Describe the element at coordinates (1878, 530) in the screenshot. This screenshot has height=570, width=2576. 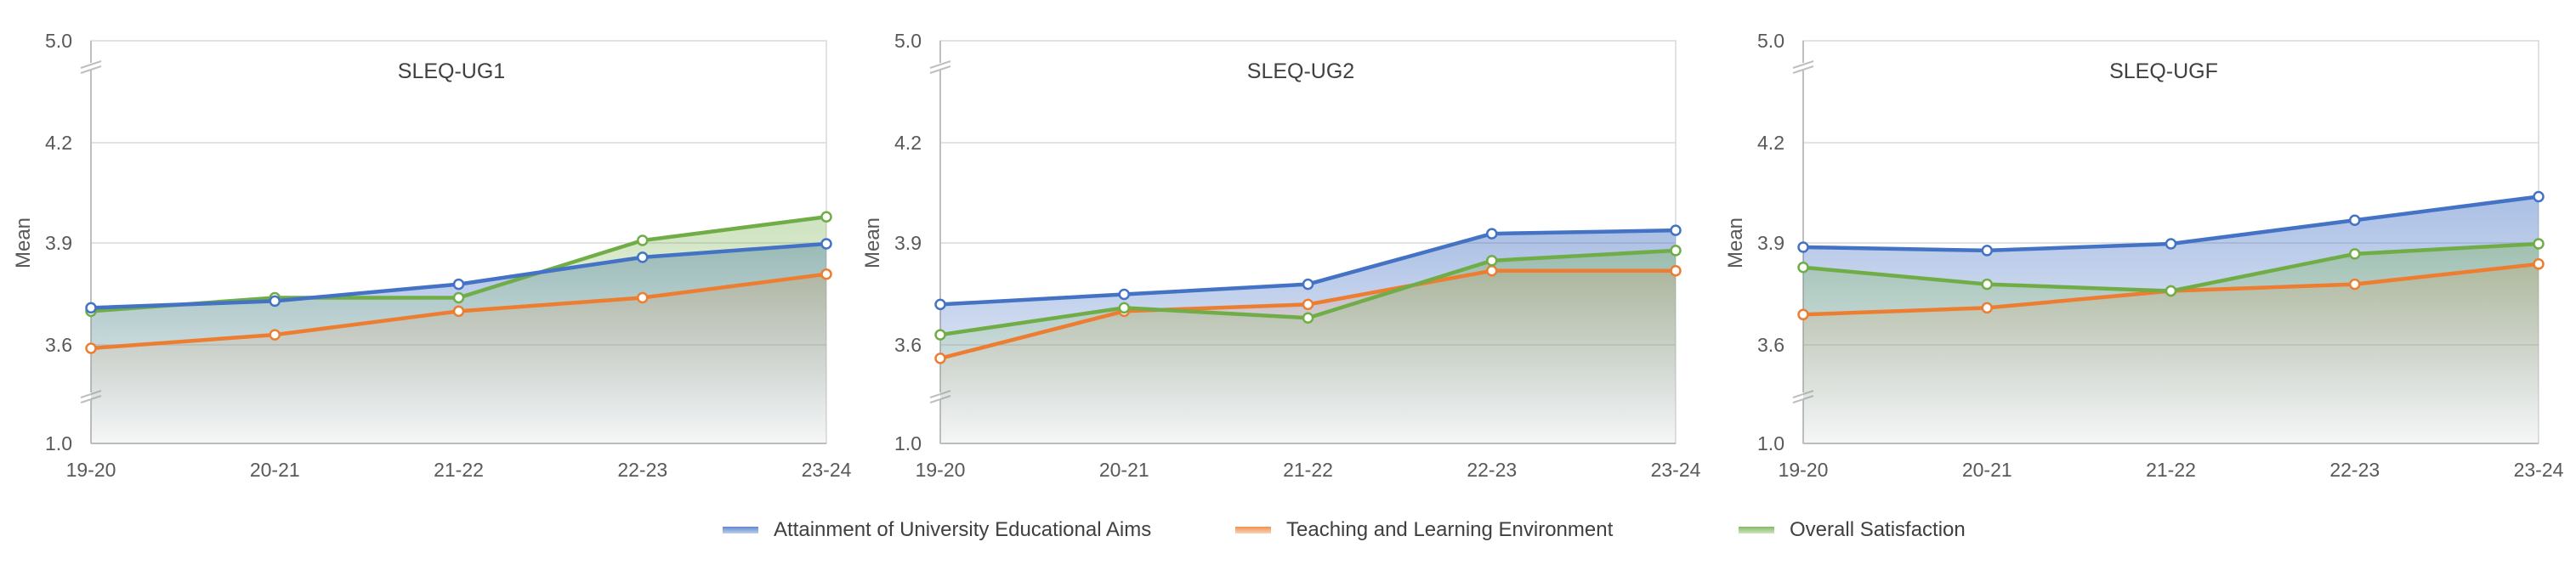
I see `legend-label-satisfaction: Overall Satisfaction` at that location.